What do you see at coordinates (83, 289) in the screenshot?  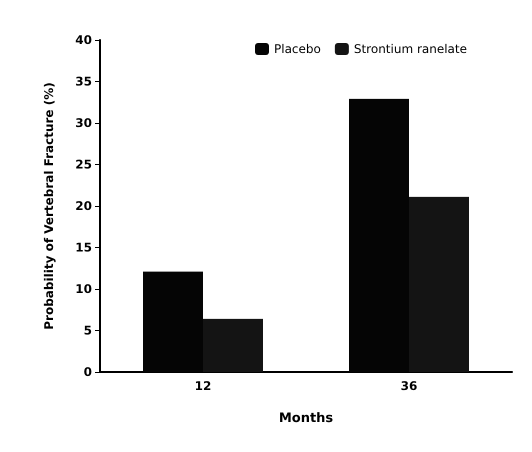 I see `y-tick-label: 10` at bounding box center [83, 289].